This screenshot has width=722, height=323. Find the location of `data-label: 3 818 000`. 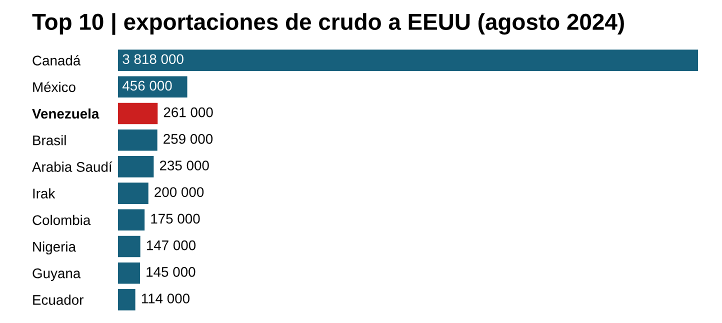

data-label: 3 818 000 is located at coordinates (153, 59).